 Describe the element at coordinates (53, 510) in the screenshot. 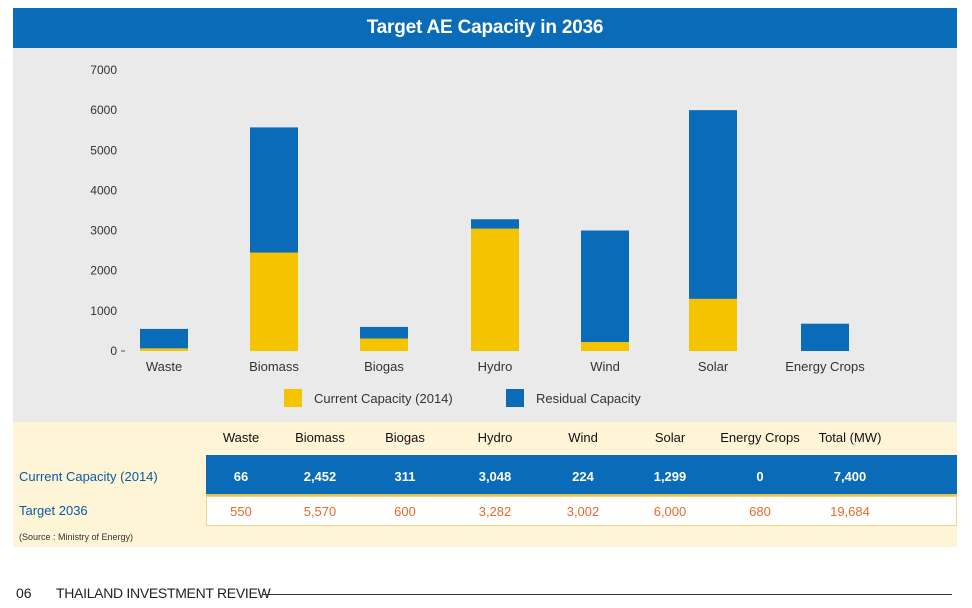

I see `table-row-label-target: Target 2036` at that location.